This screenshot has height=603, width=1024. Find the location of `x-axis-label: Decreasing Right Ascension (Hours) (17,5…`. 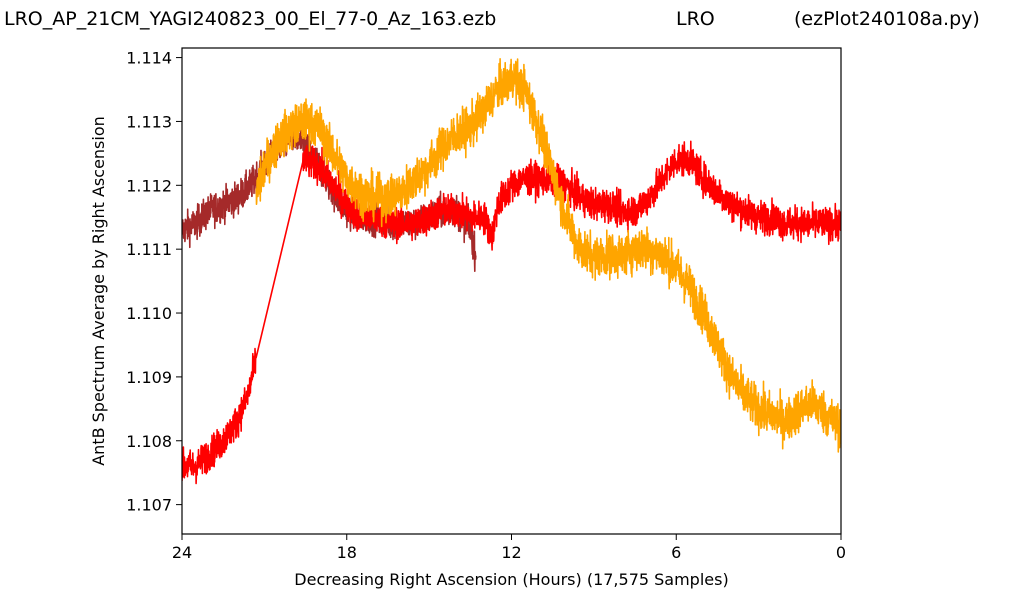

x-axis-label: Decreasing Right Ascension (Hours) (17,5… is located at coordinates (511, 579).